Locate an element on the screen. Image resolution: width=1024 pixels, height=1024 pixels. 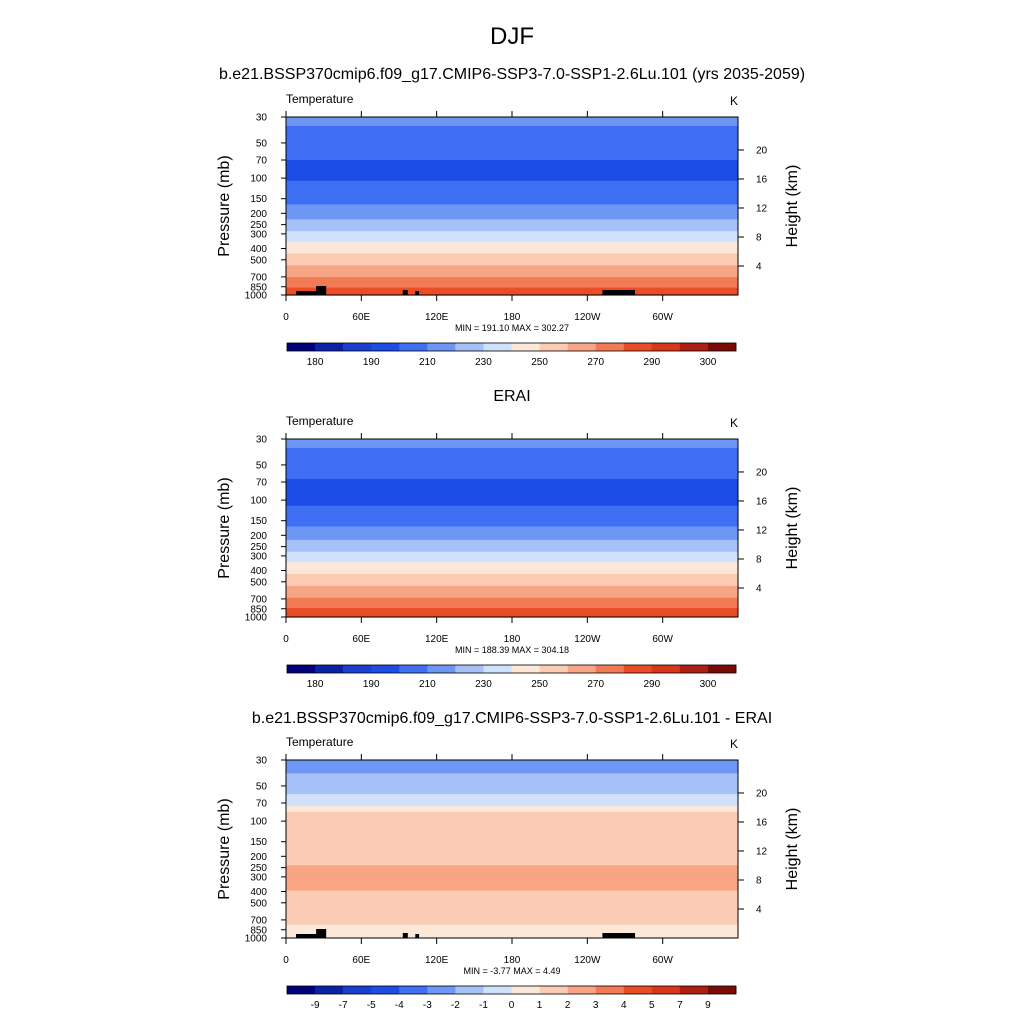
y-tick-label: 150 is located at coordinates (258, 199).